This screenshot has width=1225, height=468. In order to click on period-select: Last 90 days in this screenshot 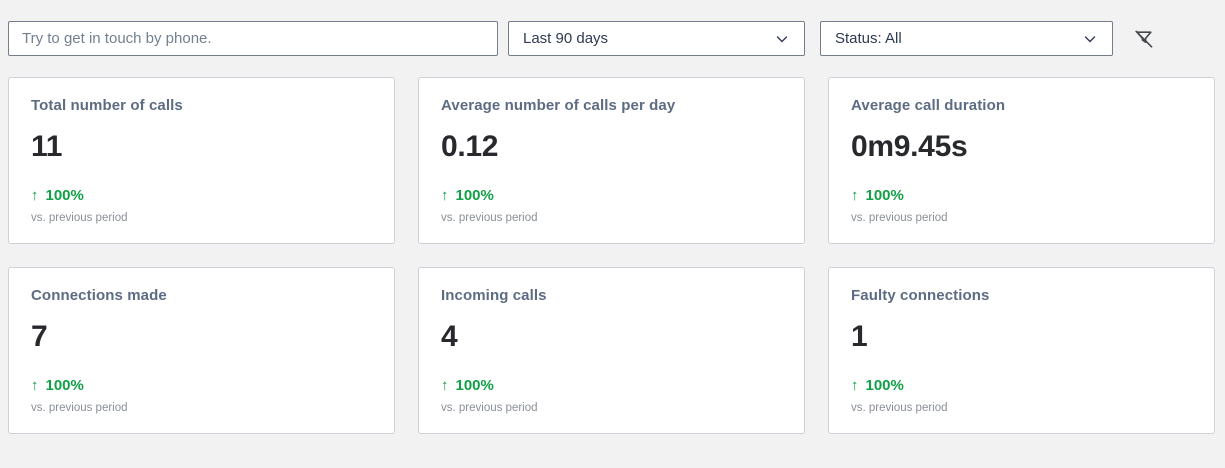, I will do `click(656, 38)`.